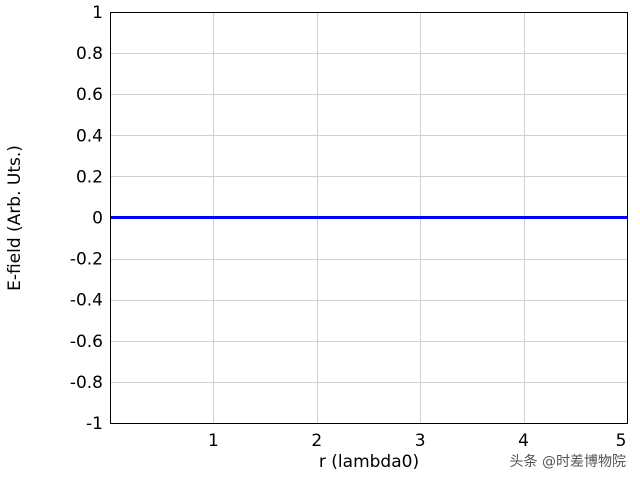 This screenshot has width=640, height=480. Describe the element at coordinates (369, 462) in the screenshot. I see `x-axis-label: r (lambda0)` at that location.